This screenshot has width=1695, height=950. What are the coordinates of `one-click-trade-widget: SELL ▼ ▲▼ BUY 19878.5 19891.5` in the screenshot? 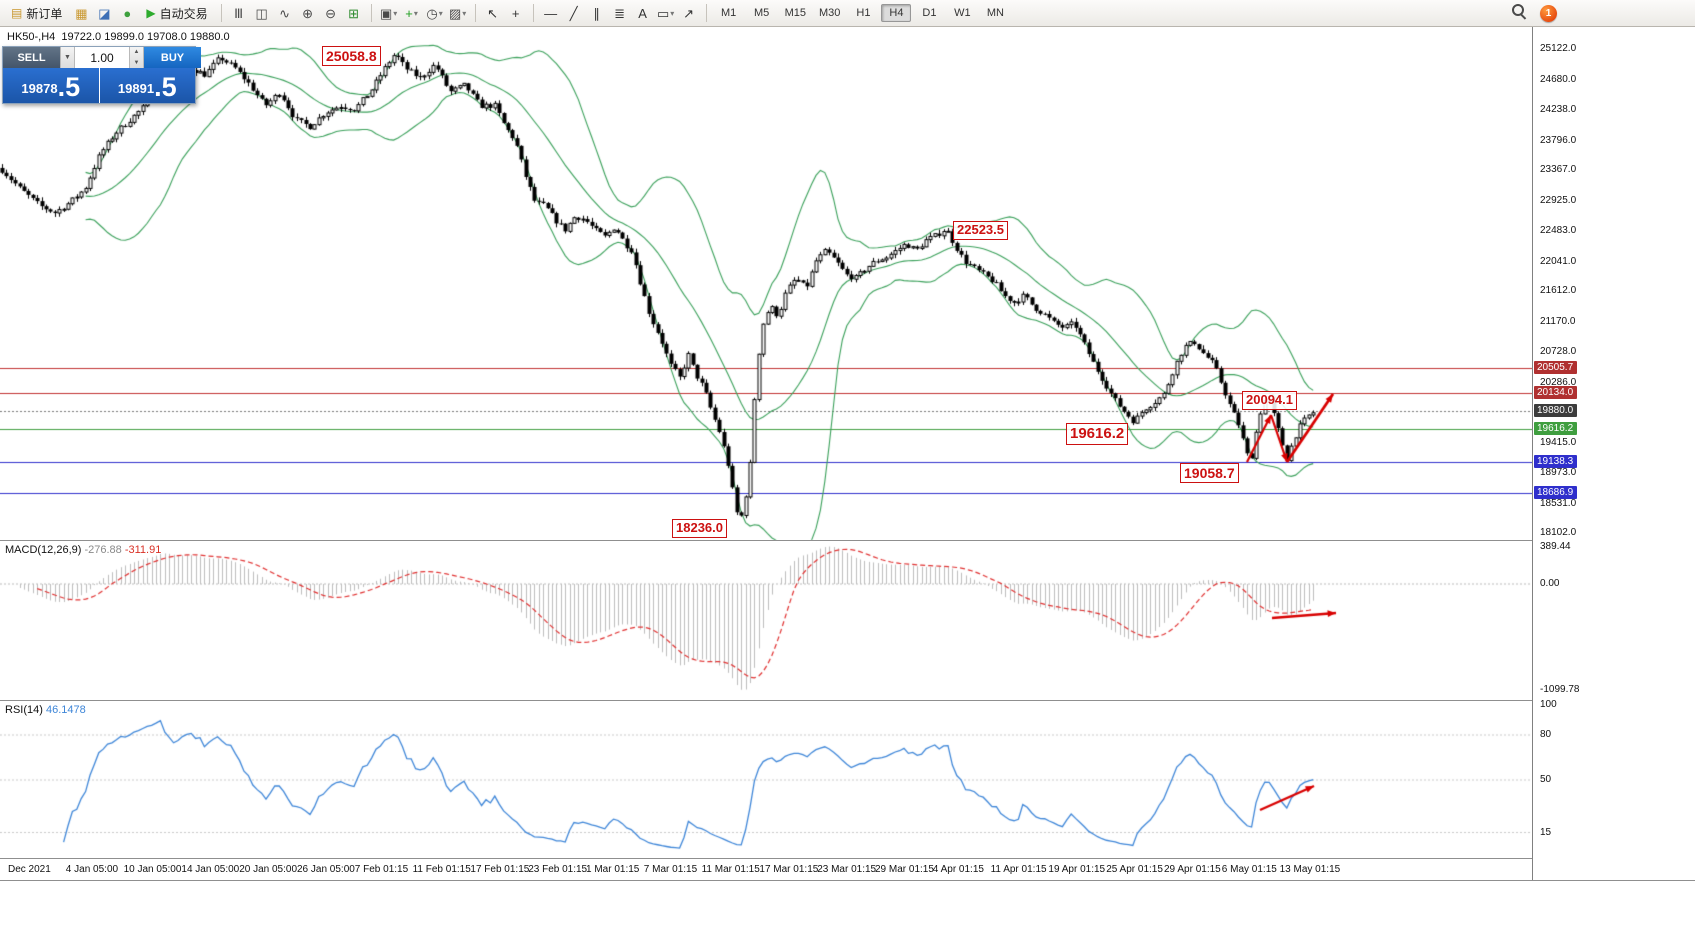 It's located at (101, 75).